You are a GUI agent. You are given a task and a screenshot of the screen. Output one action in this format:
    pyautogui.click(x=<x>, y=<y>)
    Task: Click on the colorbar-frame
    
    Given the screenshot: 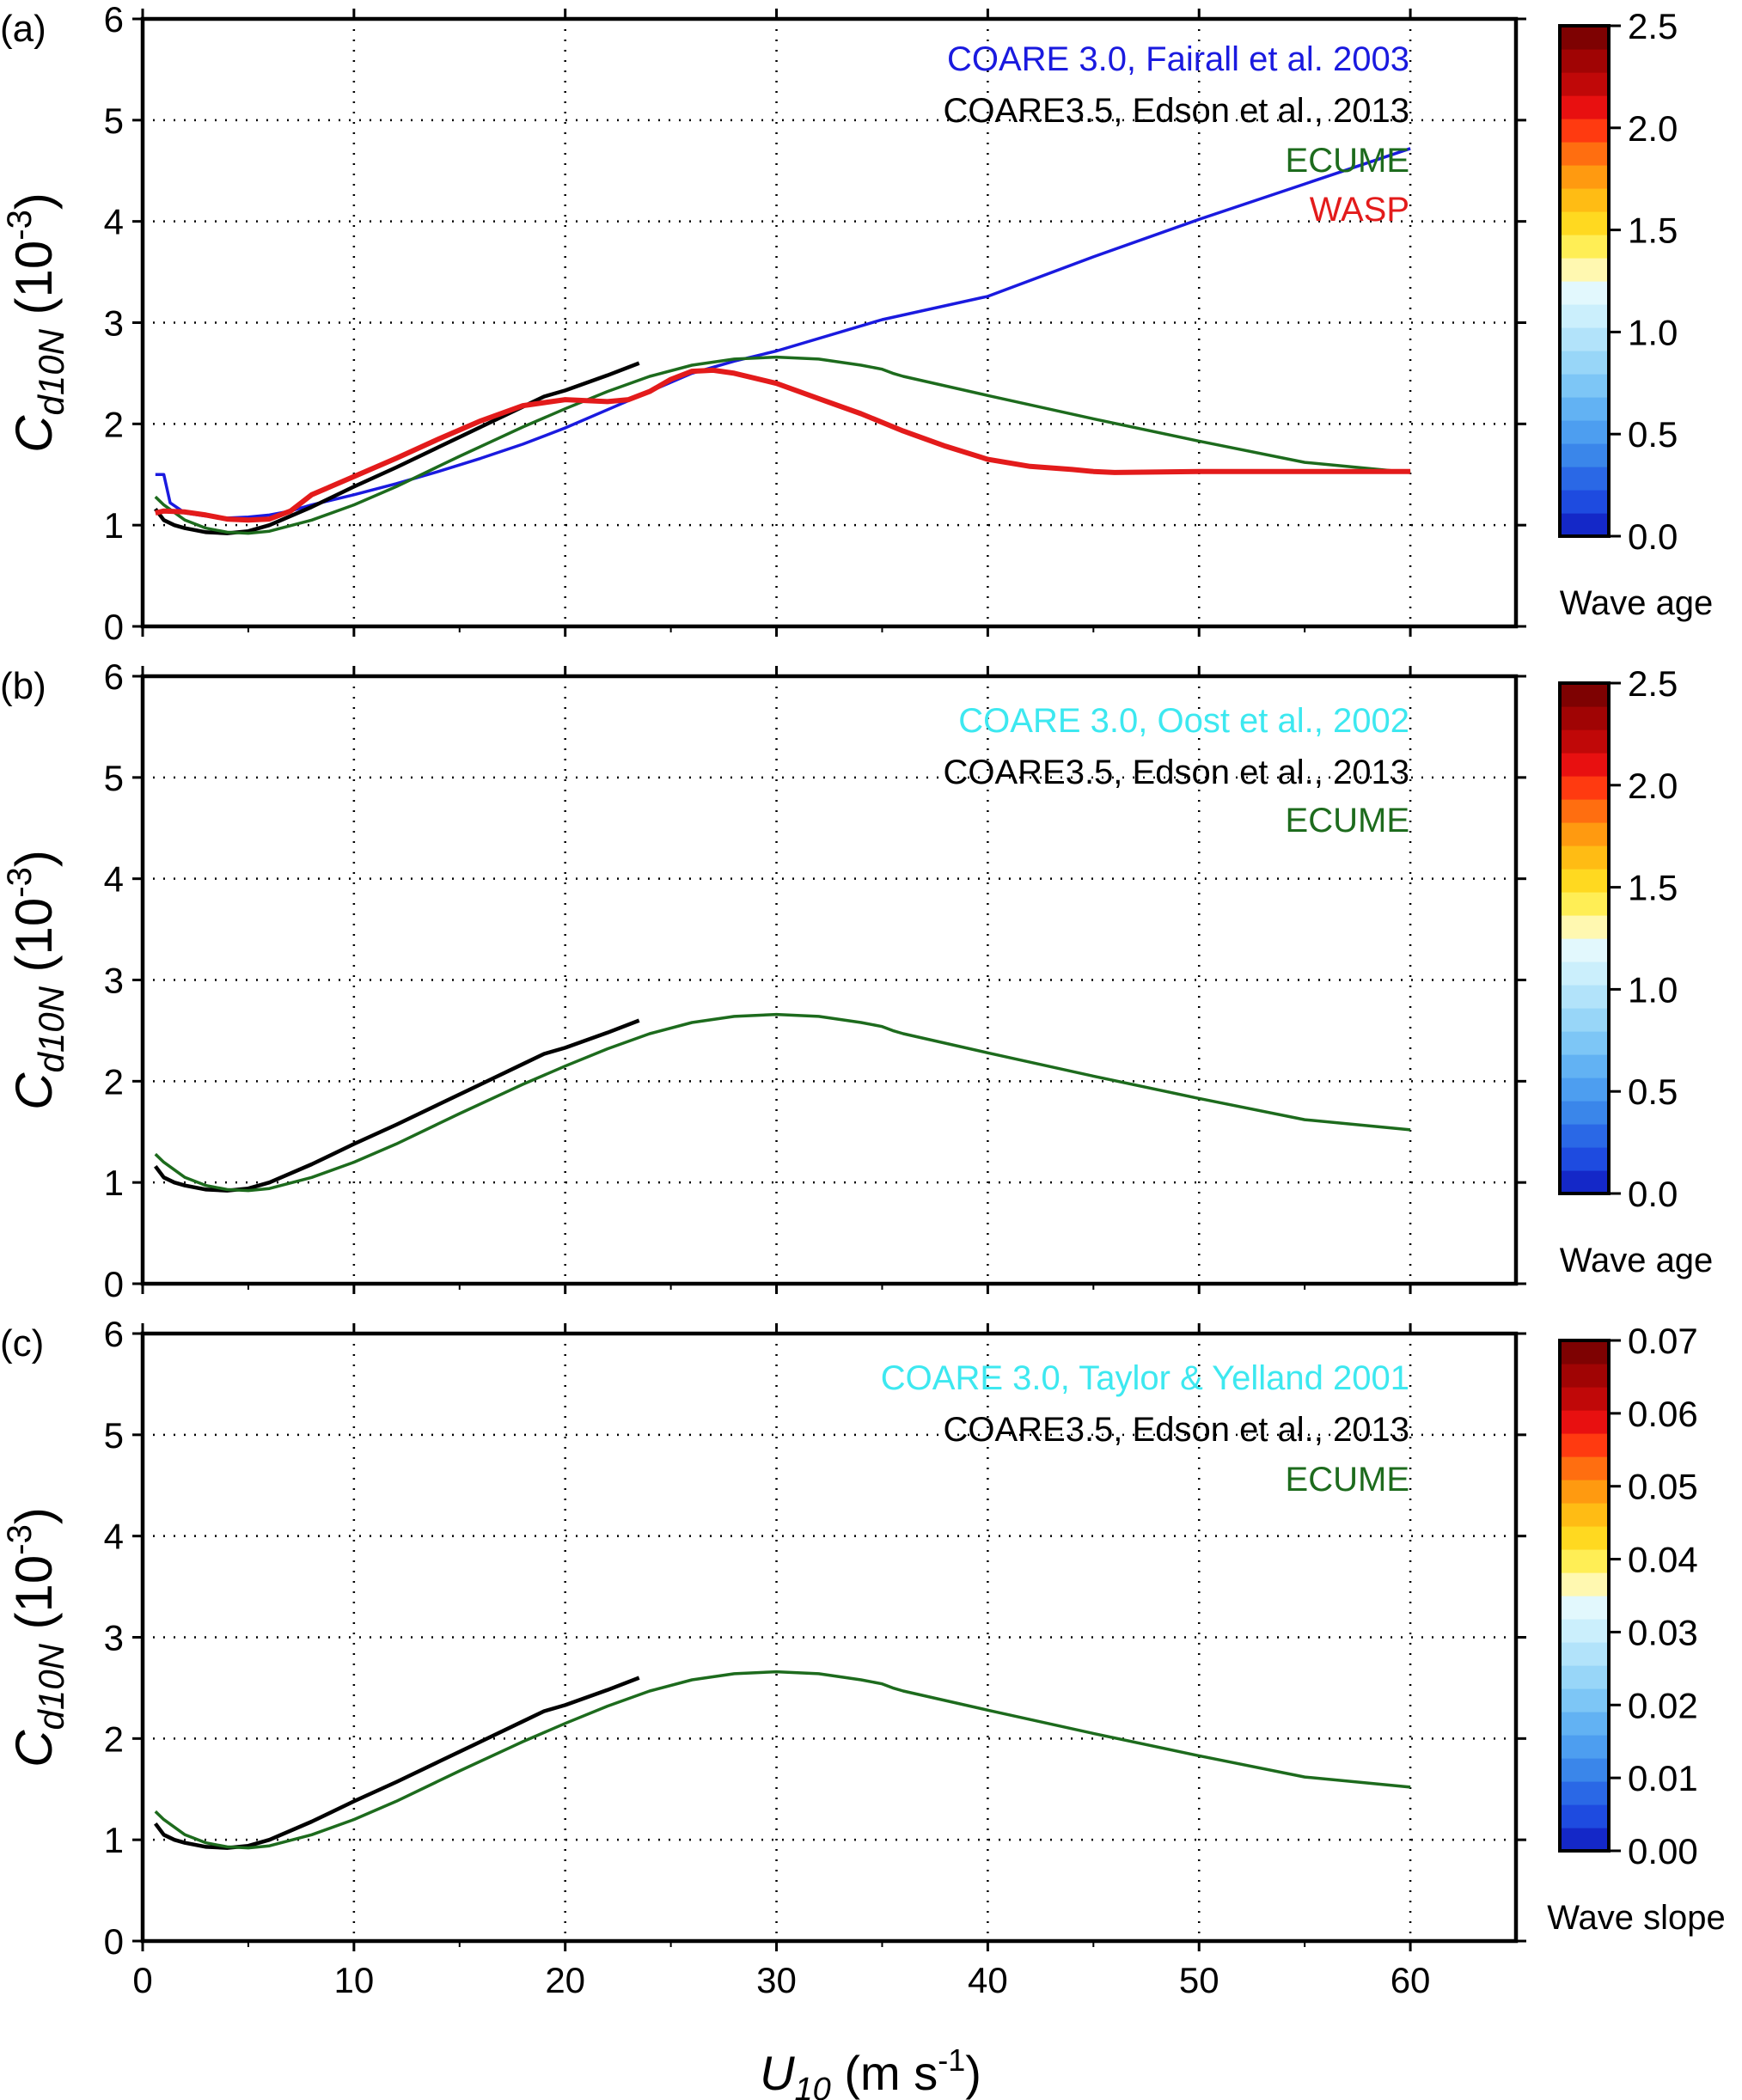 What is the action you would take?
    pyautogui.click(x=1585, y=281)
    